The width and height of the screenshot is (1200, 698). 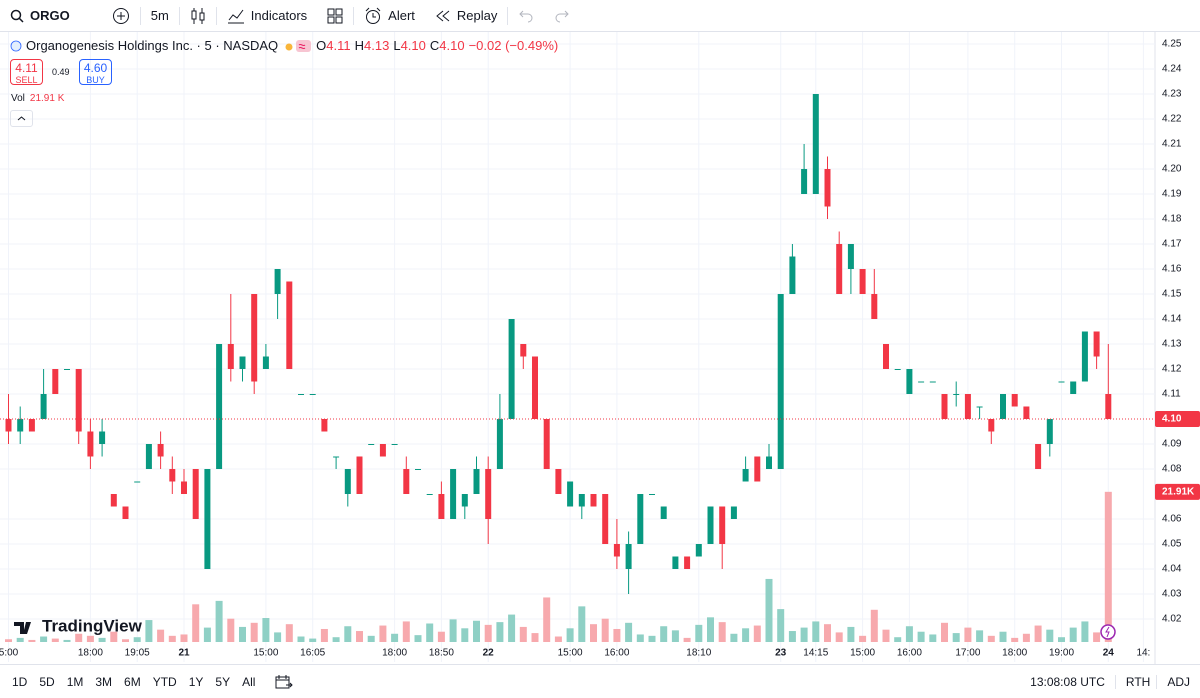 I want to click on replay-button: Replay, so click(x=466, y=15).